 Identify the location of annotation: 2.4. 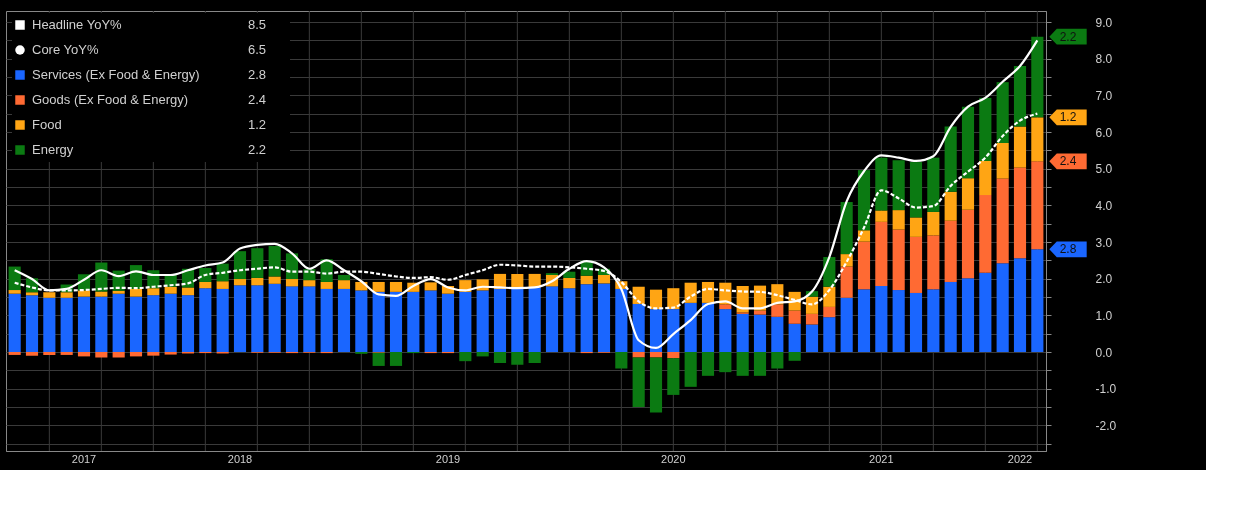
(257, 99).